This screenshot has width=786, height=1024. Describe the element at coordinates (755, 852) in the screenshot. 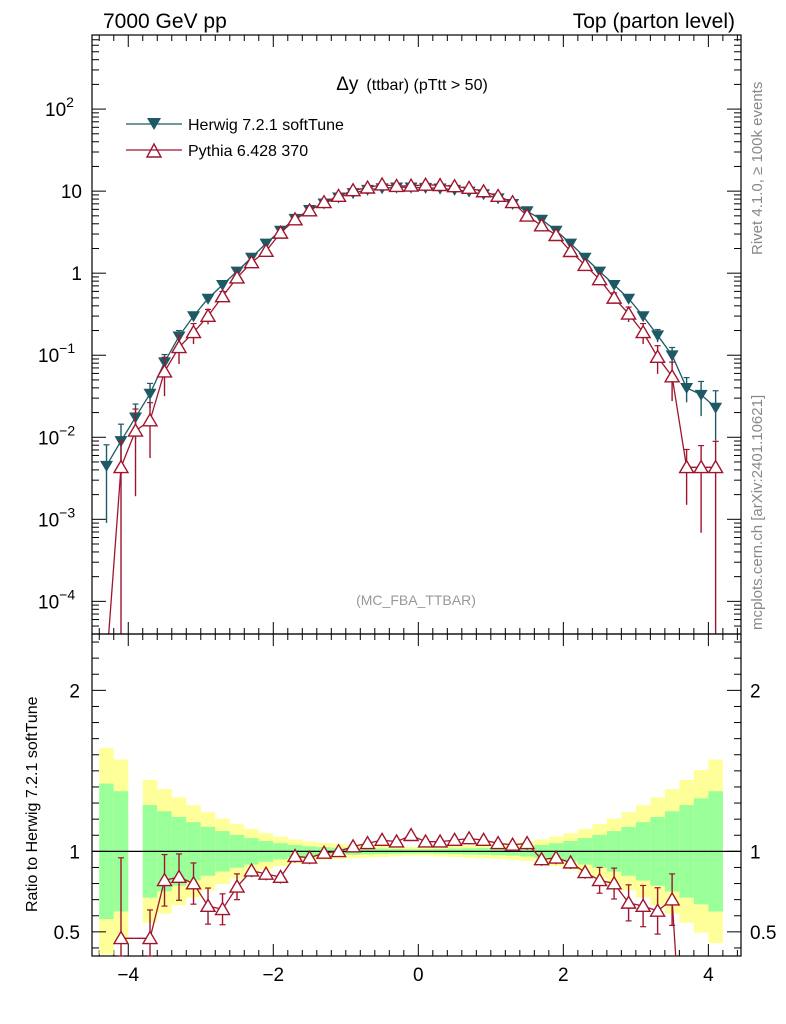

I see `ratio-y-tick-label-right: 1` at that location.